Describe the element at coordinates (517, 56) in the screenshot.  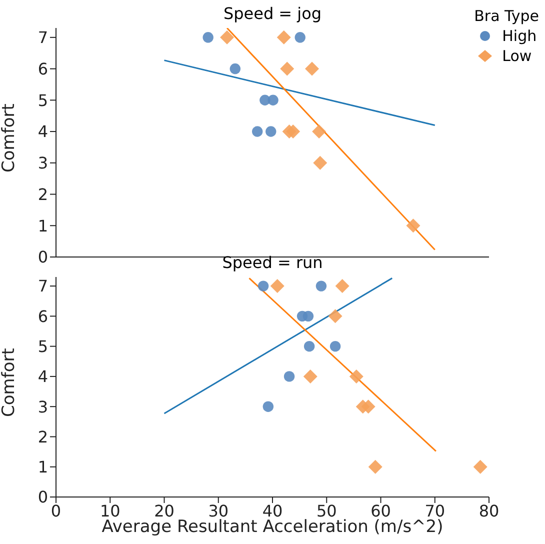
I see `legend-label: Low` at that location.